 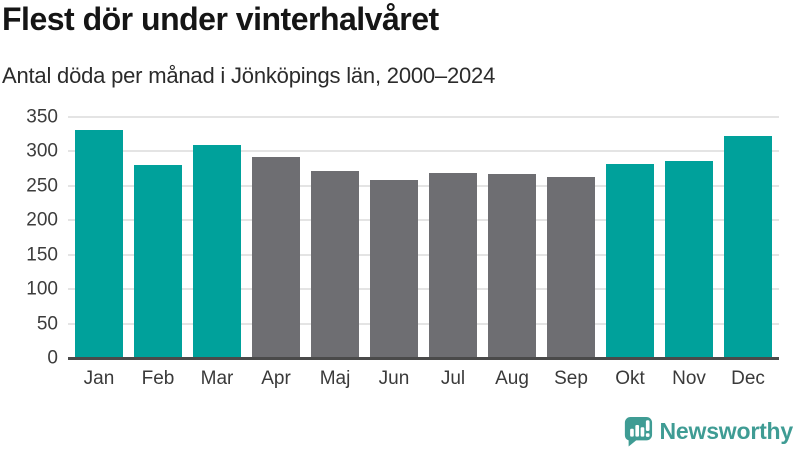 What do you see at coordinates (453, 265) in the screenshot?
I see `bar-jul` at bounding box center [453, 265].